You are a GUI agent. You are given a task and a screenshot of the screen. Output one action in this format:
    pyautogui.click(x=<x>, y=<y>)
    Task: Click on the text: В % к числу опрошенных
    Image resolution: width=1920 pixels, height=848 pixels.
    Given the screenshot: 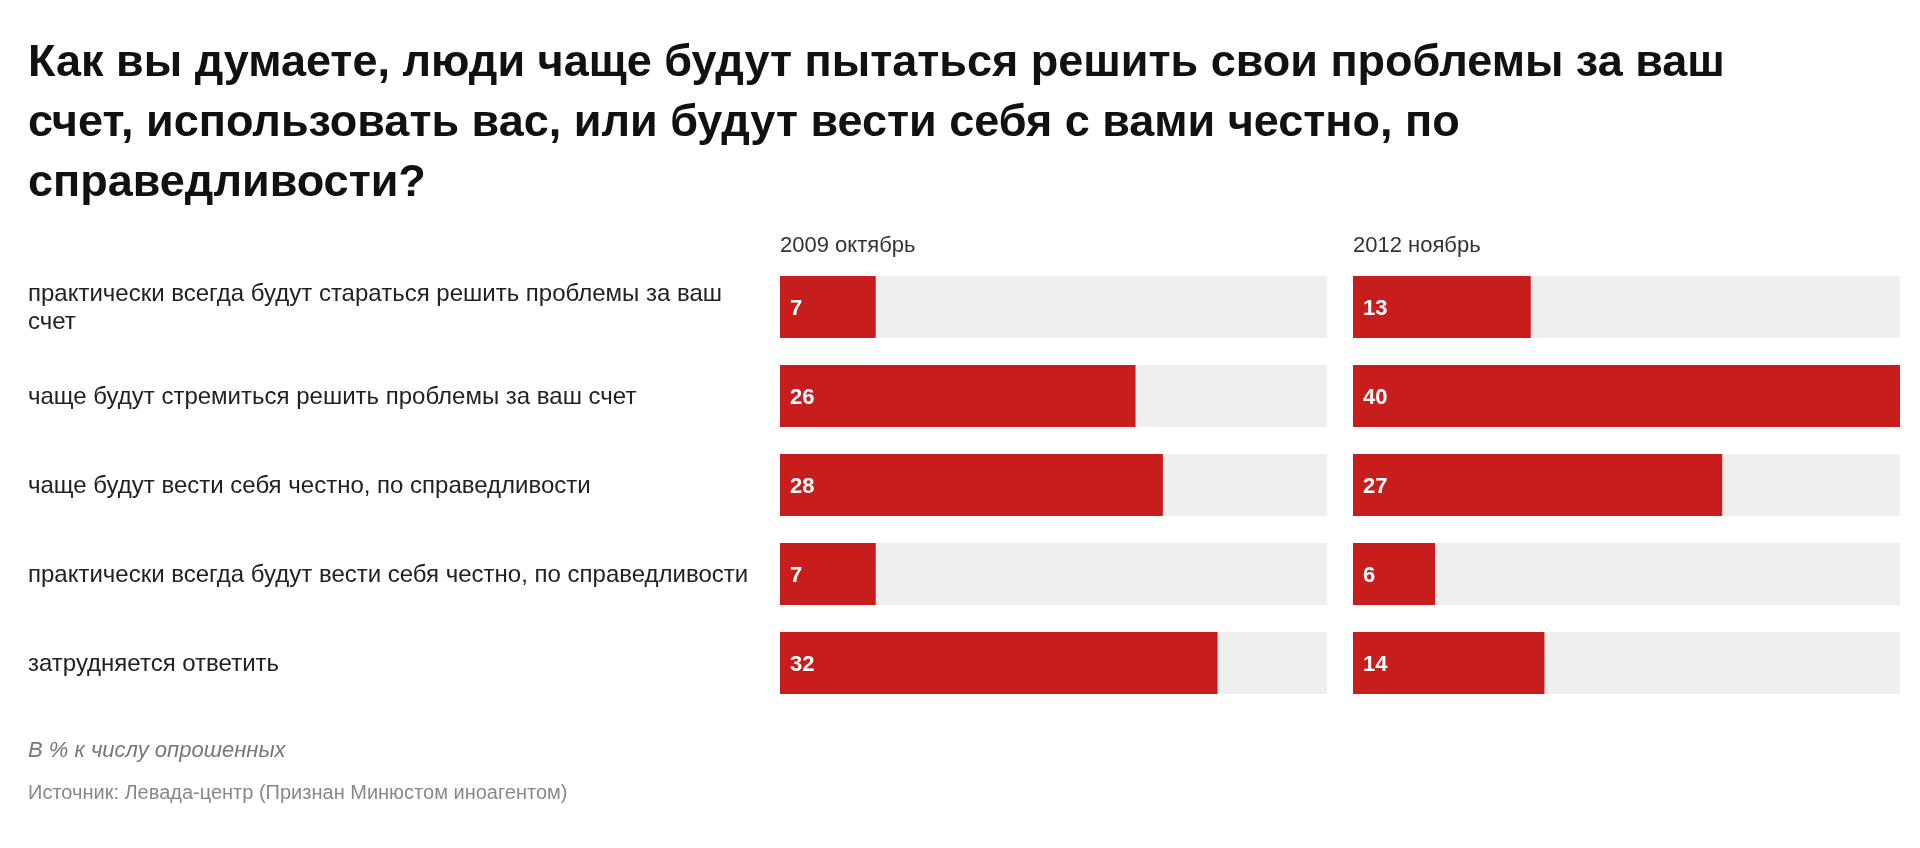 What is the action you would take?
    pyautogui.click(x=157, y=749)
    